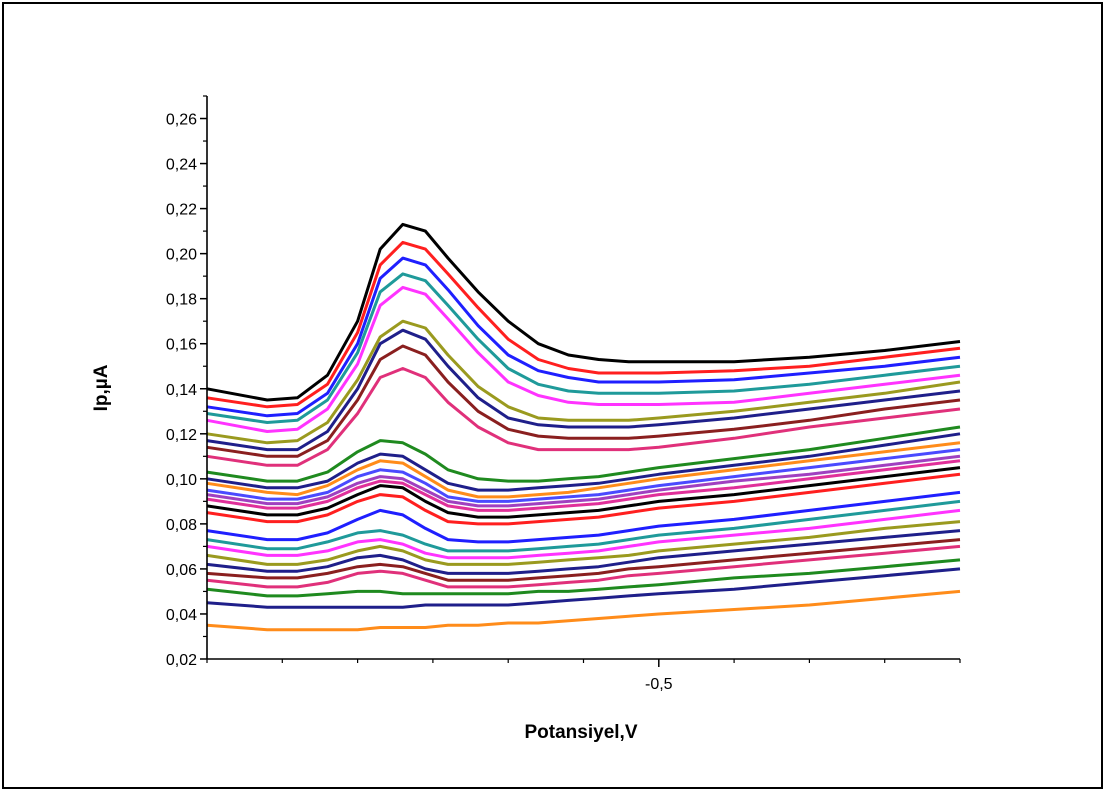  I want to click on y-tick-label: 0,26, so click(181, 120).